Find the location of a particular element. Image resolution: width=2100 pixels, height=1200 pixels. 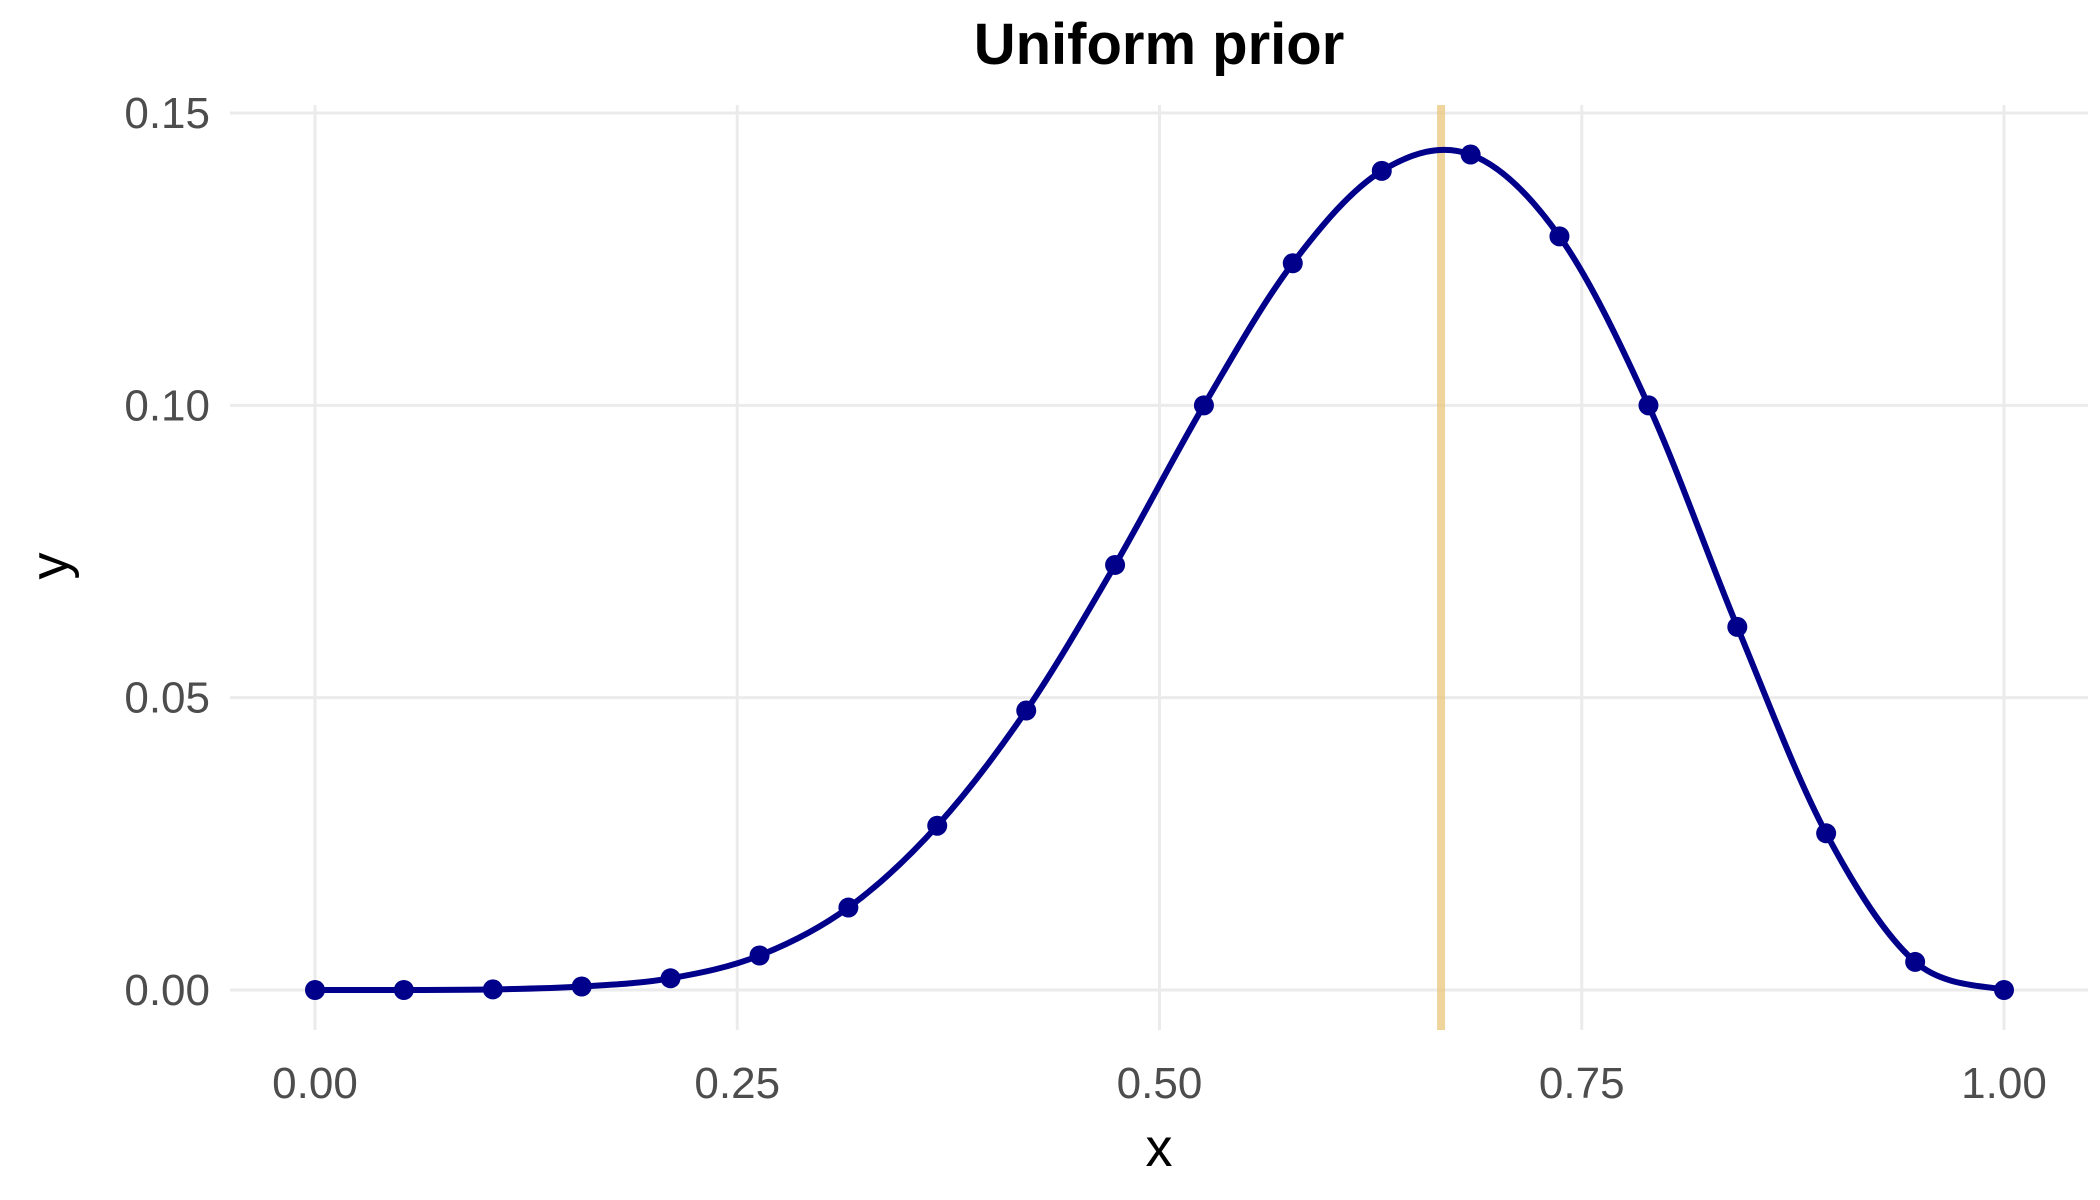

x-axis-title: x is located at coordinates (1159, 1148).